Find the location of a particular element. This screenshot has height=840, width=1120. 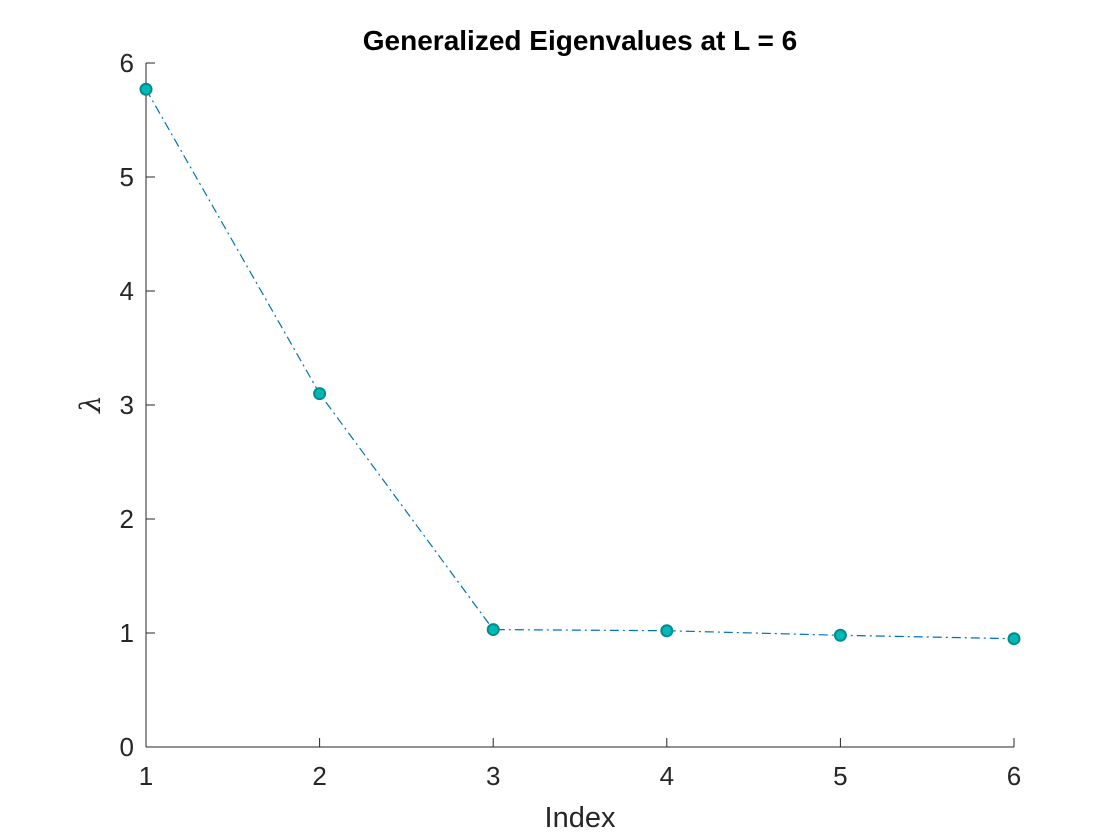

x-tick-label: 2 is located at coordinates (319, 776).